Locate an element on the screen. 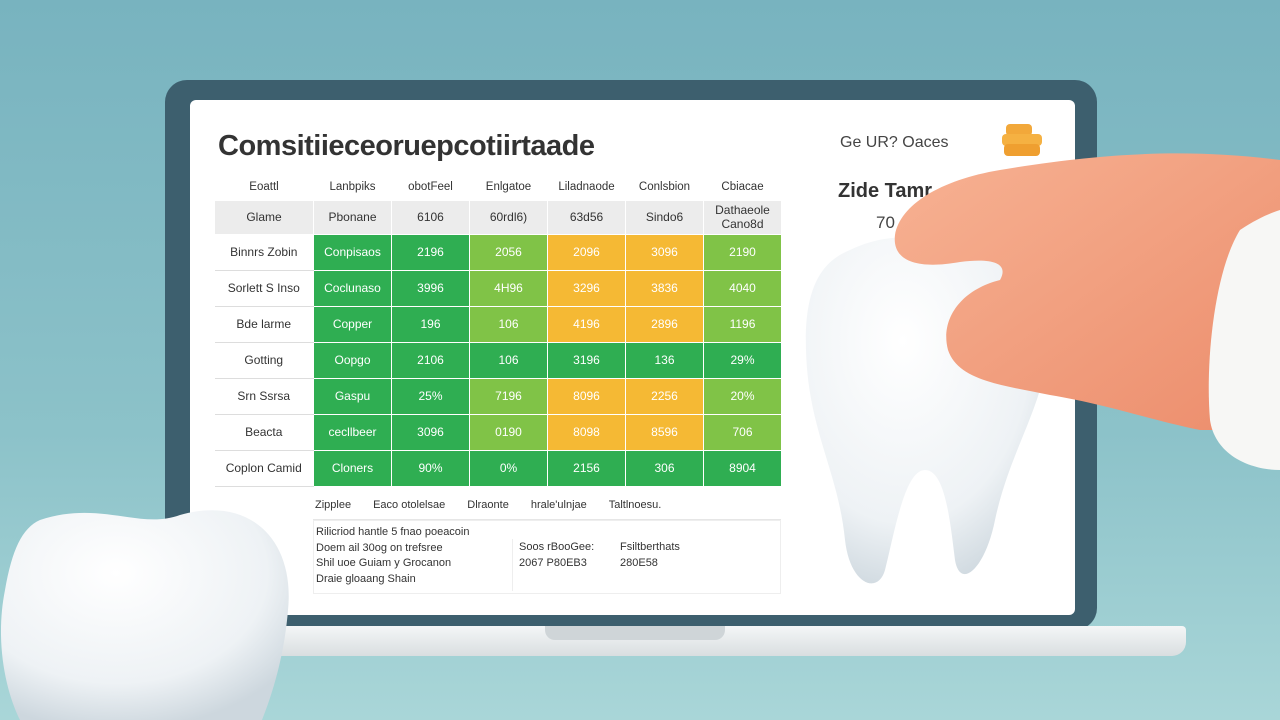 Image resolution: width=1280 pixels, height=720 pixels. table-cell: Gaspu is located at coordinates (352, 396).